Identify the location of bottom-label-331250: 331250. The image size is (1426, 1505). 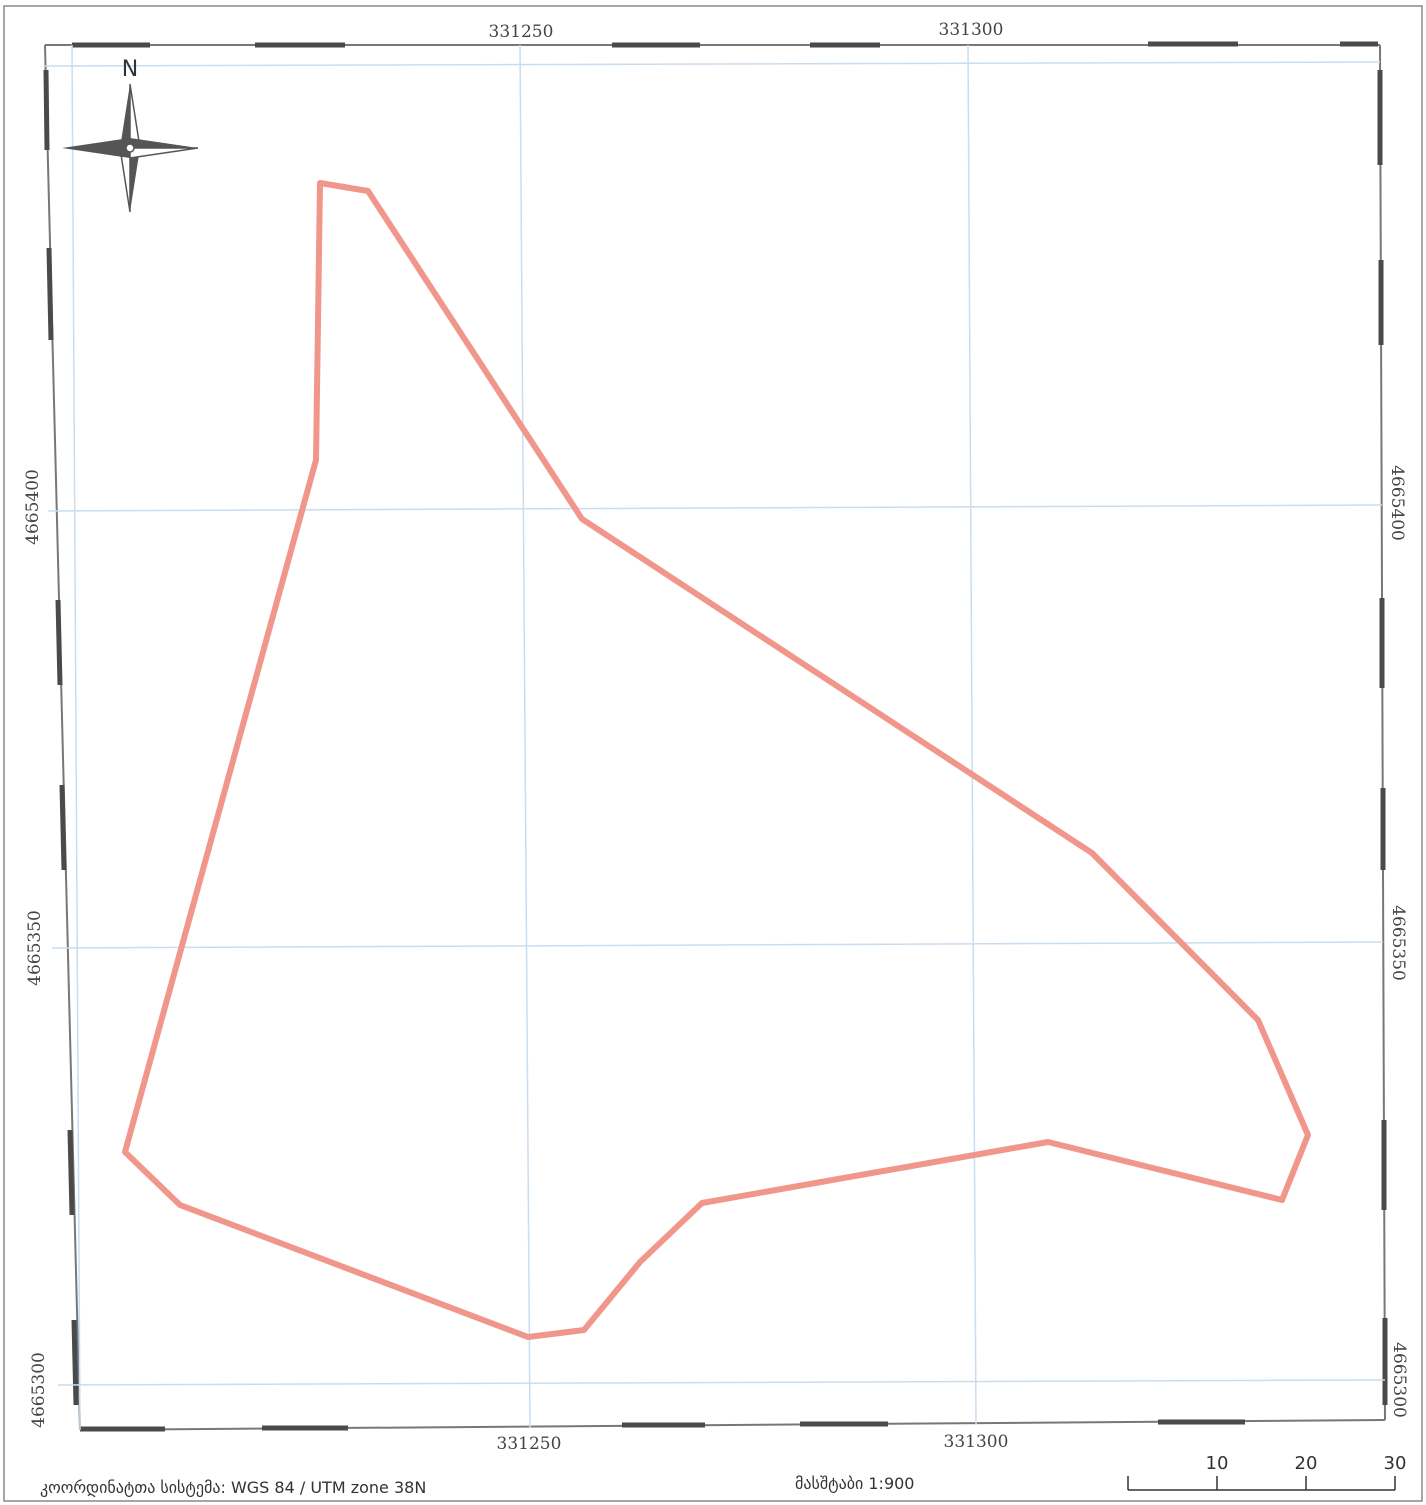
(529, 1444).